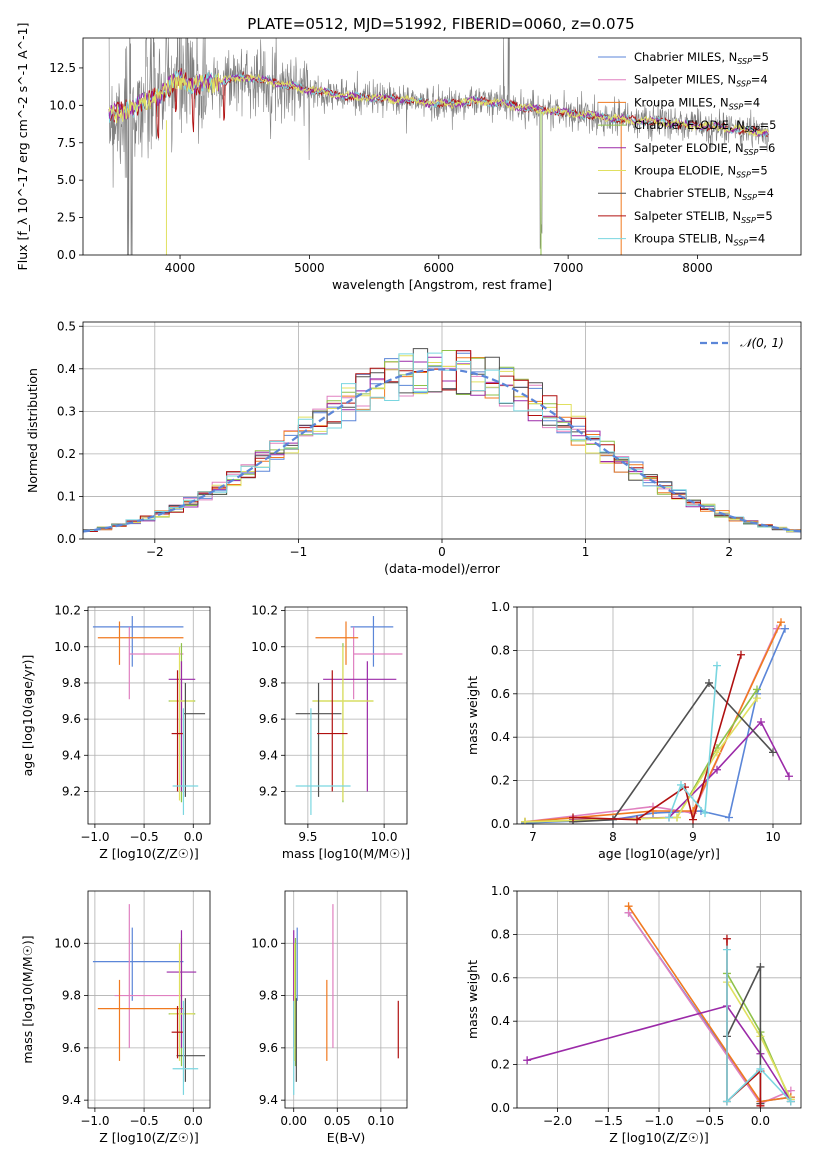 The width and height of the screenshot is (819, 1170). What do you see at coordinates (438, 268) in the screenshot?
I see `x-tick-label: 6000` at bounding box center [438, 268].